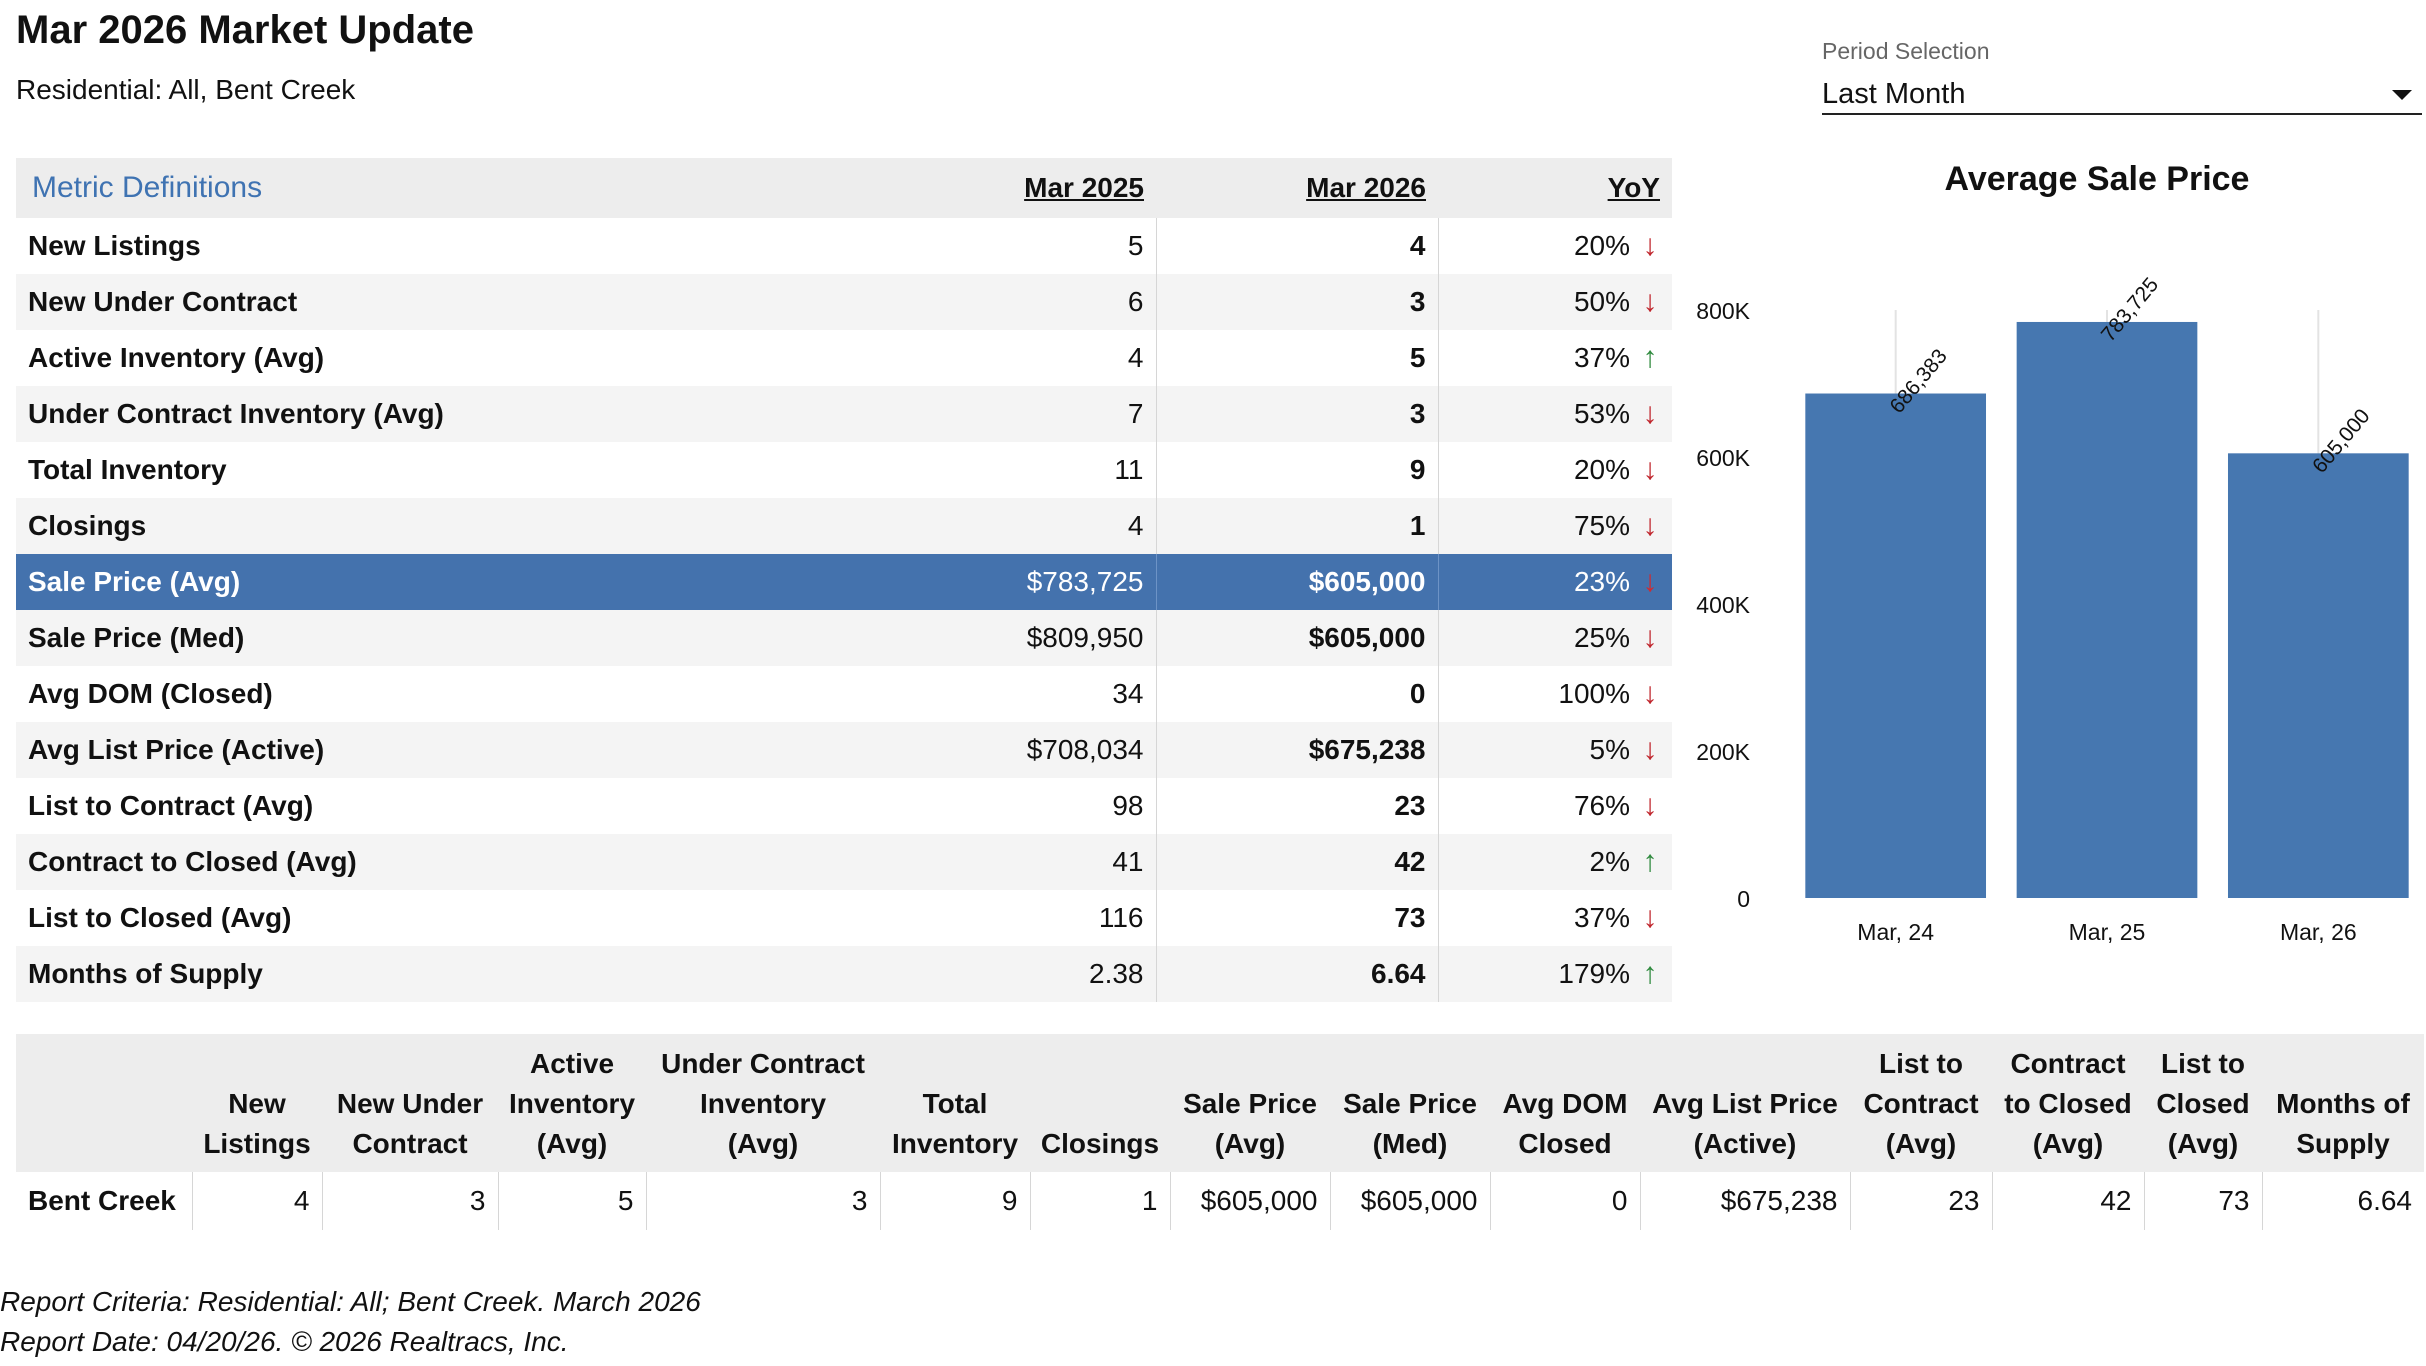 The image size is (2426, 1366). Describe the element at coordinates (2068, 1103) in the screenshot. I see `summary-column-header: Contract to Closed (Avg)` at that location.